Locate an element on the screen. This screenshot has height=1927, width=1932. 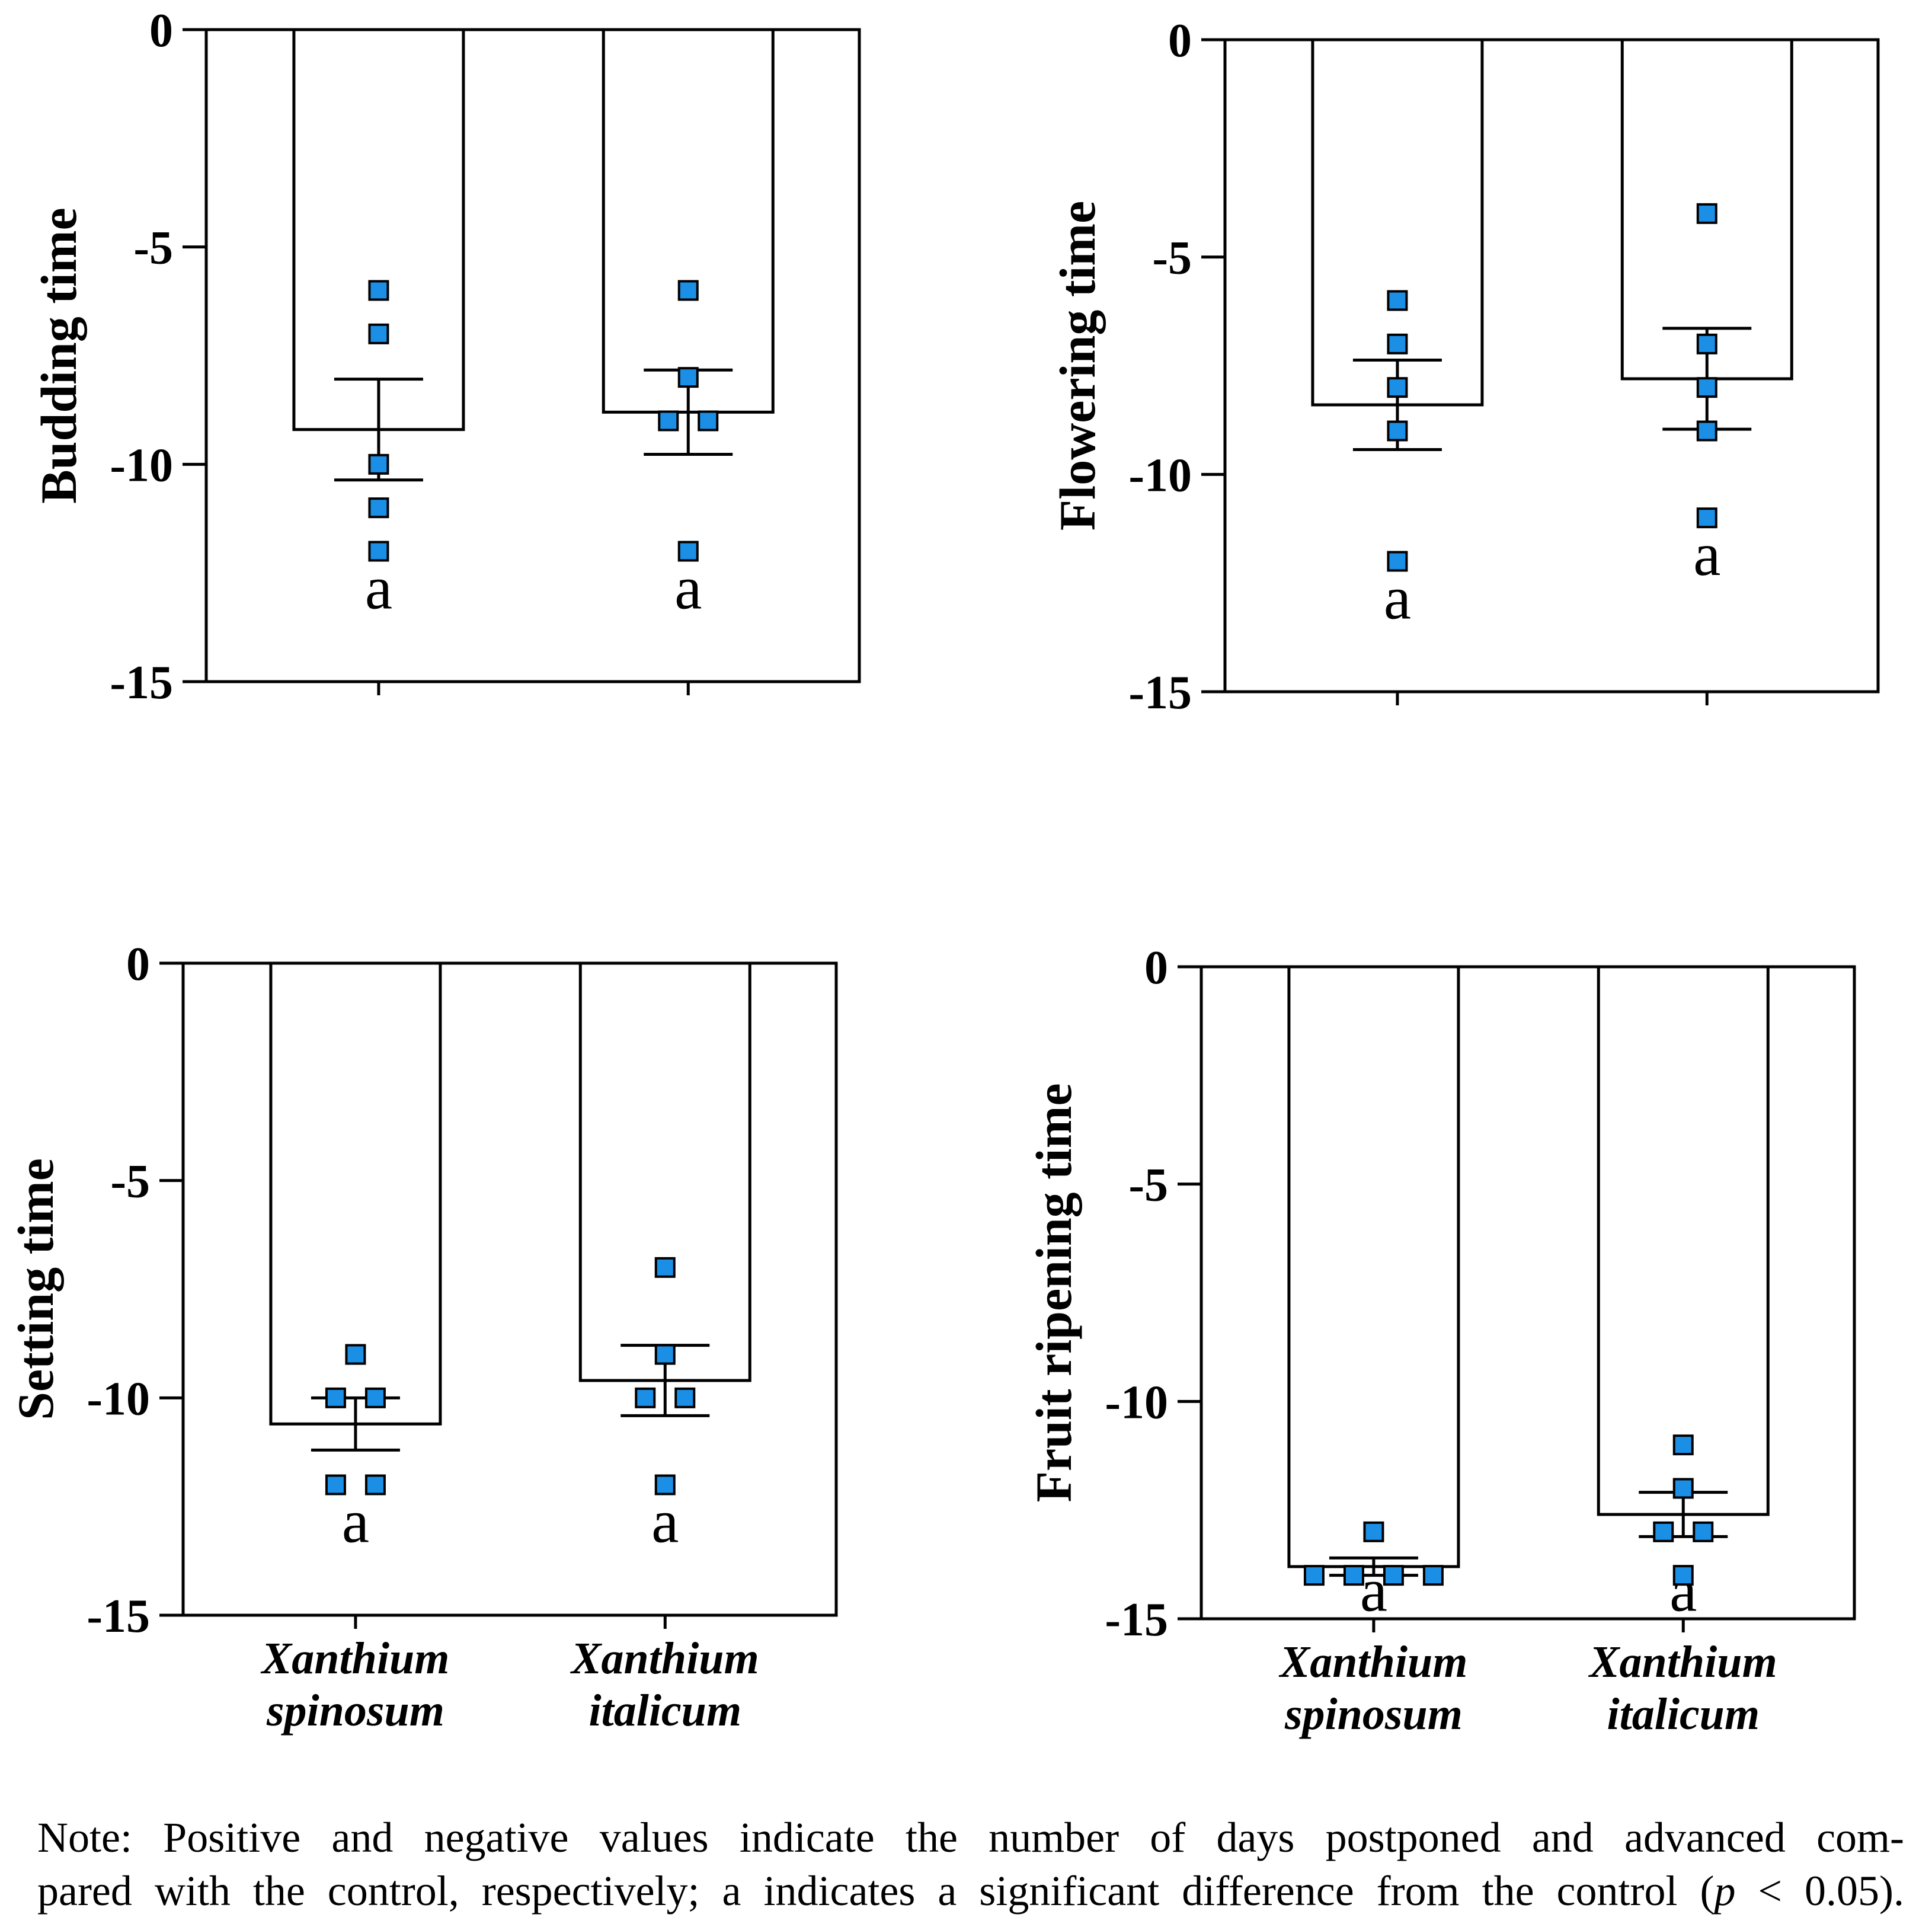
y-axis-label: Setting time is located at coordinates (35, 1289).